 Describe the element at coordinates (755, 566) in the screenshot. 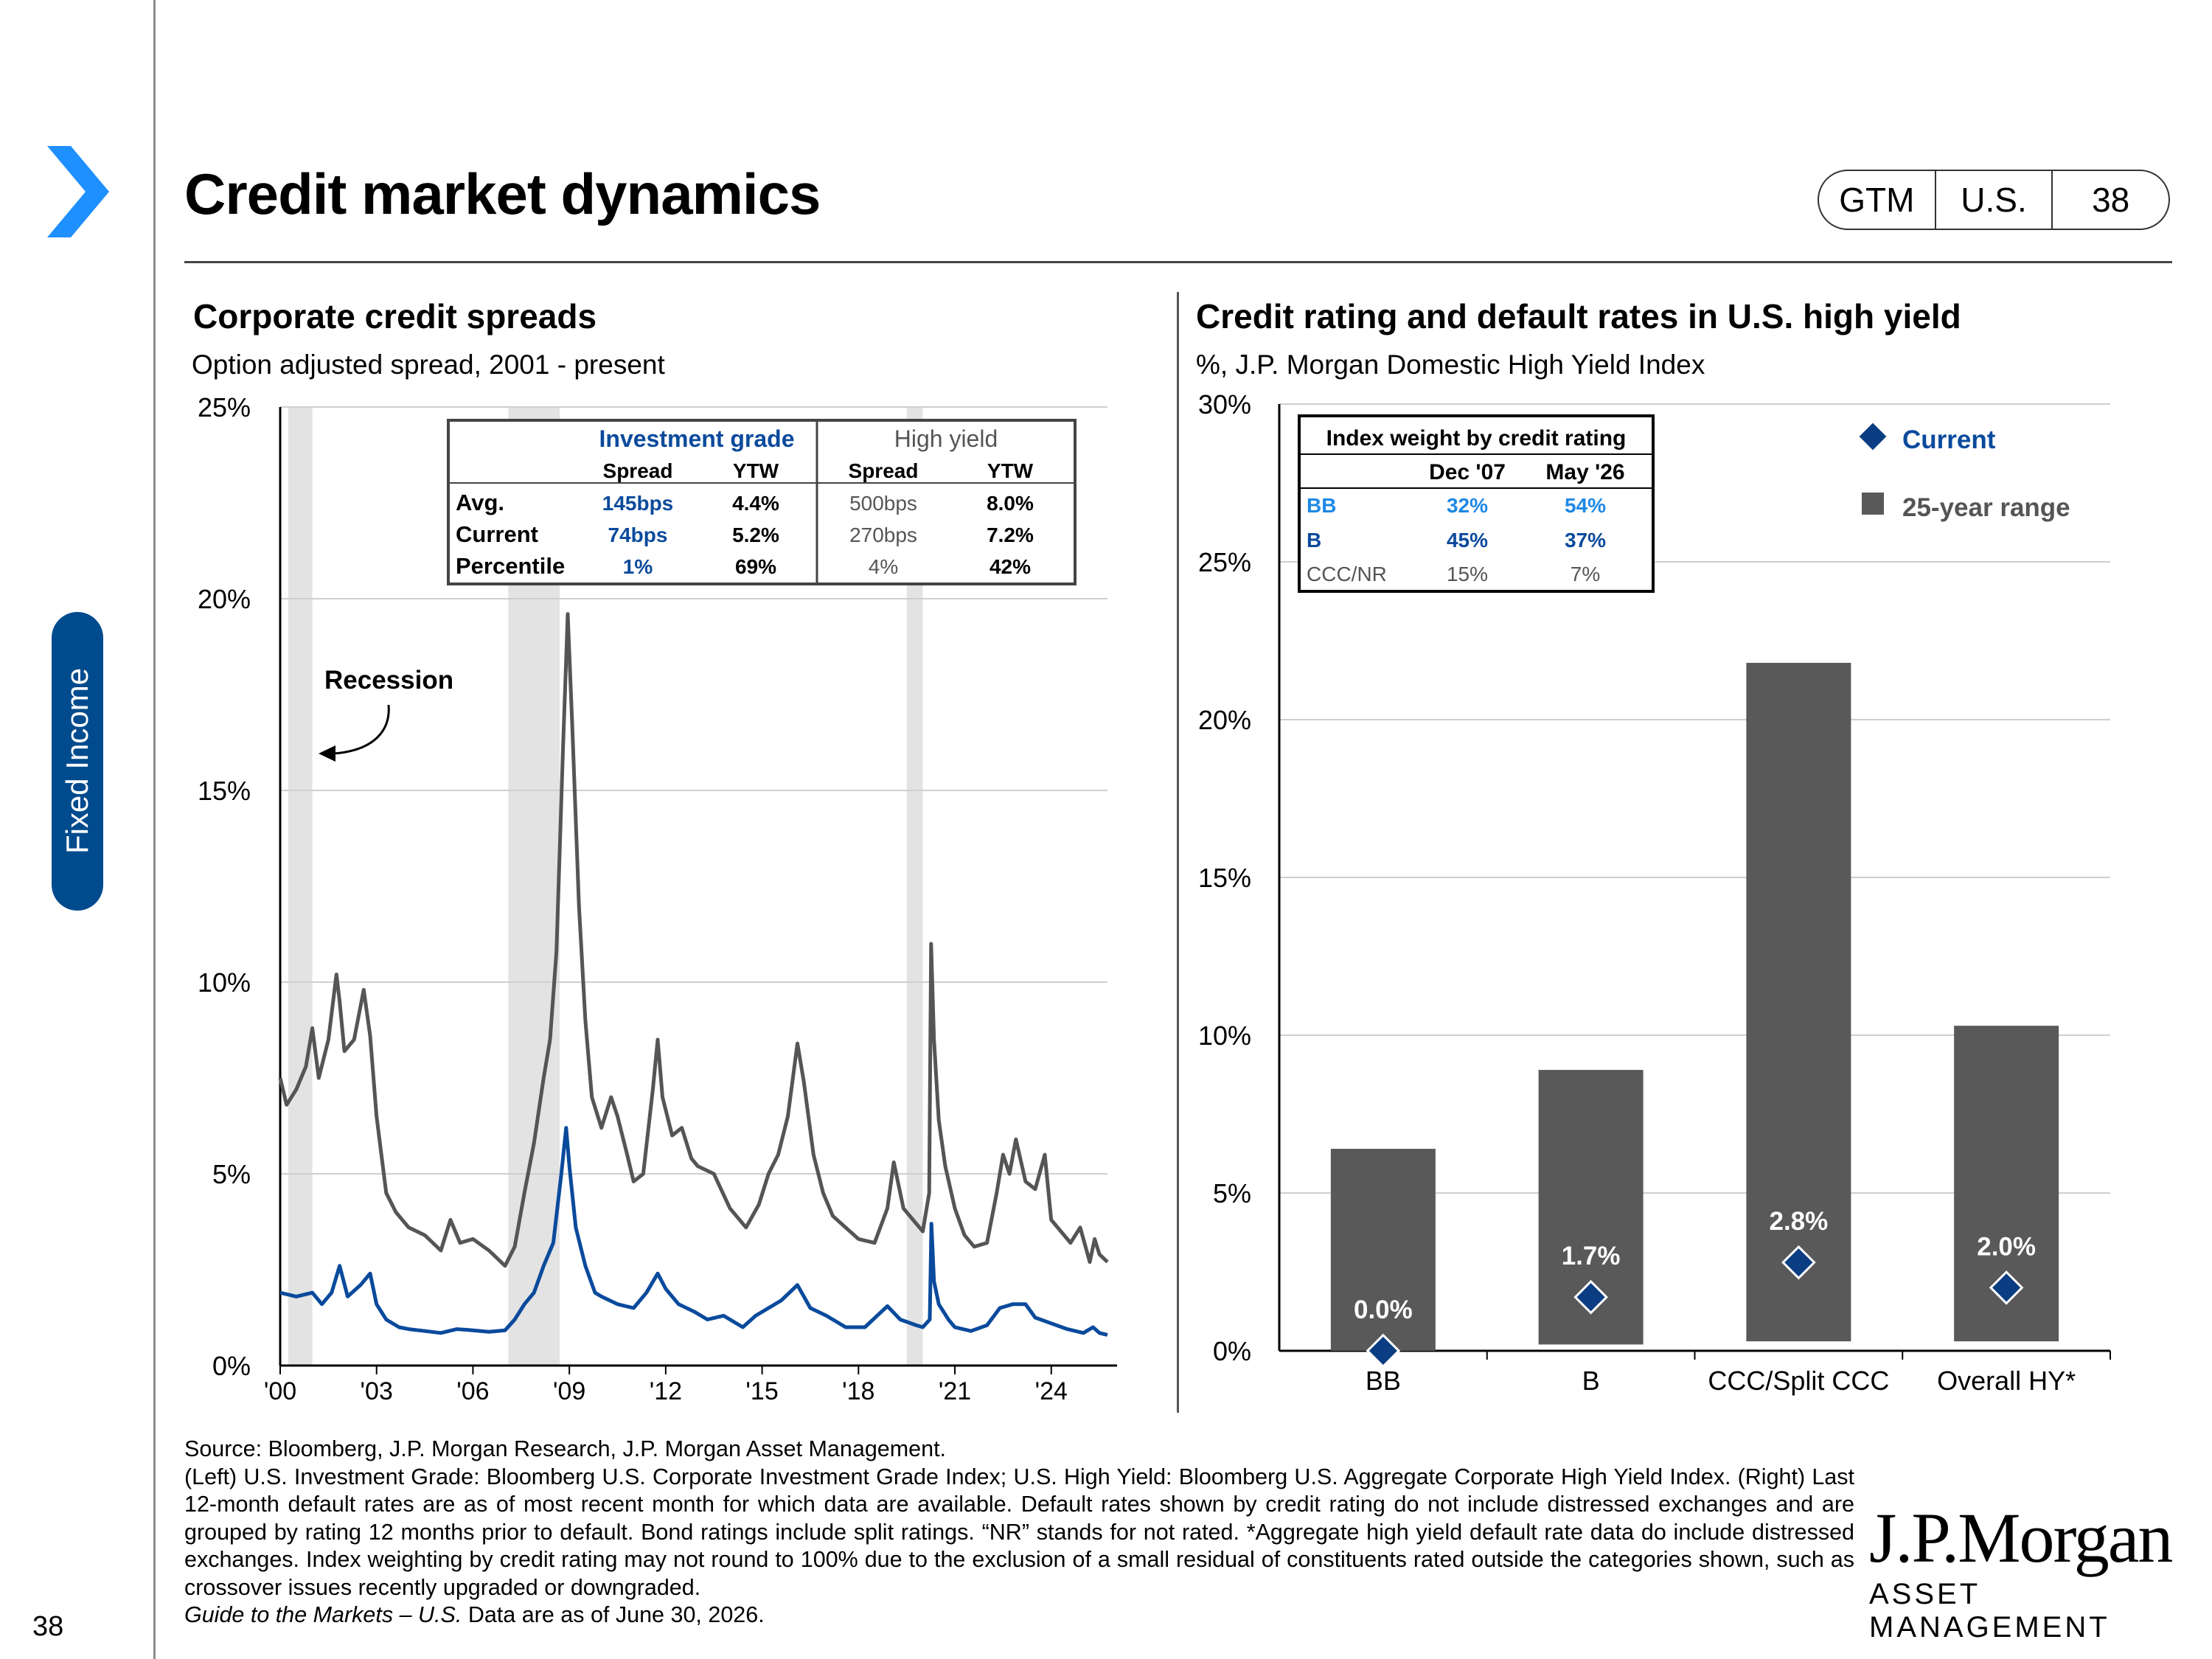

I see `table-cell: 69%` at that location.